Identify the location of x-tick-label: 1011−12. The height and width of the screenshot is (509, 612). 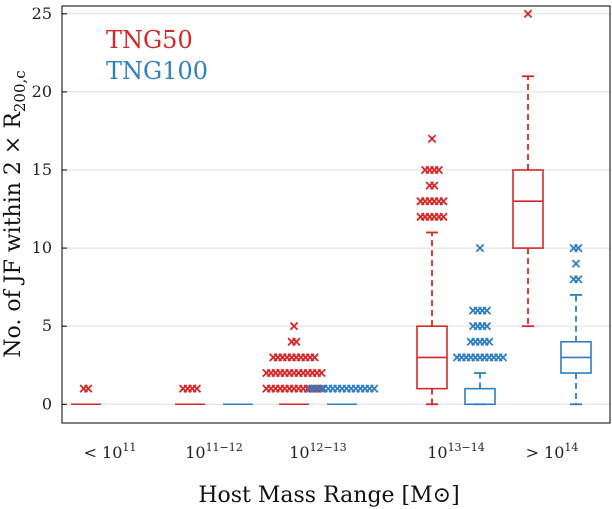
(214, 451).